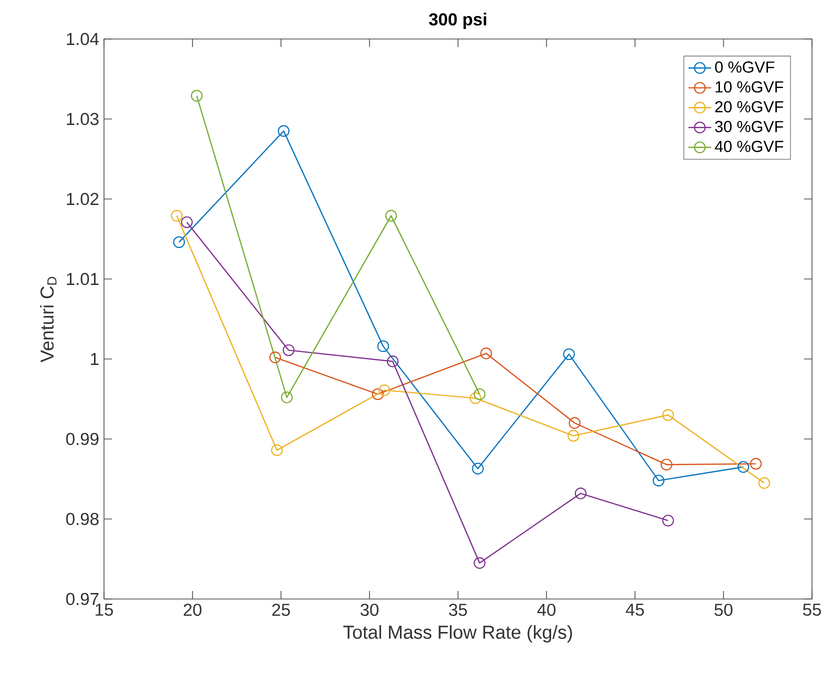 The width and height of the screenshot is (828, 674). I want to click on y-tick-label: 1.04, so click(82, 39).